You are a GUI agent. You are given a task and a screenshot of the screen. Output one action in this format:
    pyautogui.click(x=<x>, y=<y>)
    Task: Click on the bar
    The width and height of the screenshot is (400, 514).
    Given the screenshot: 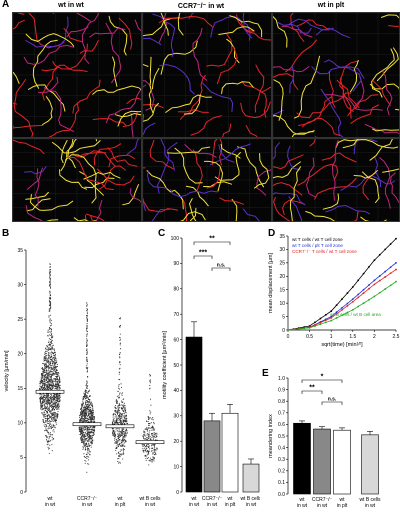 What is the action you would take?
    pyautogui.click(x=230, y=452)
    